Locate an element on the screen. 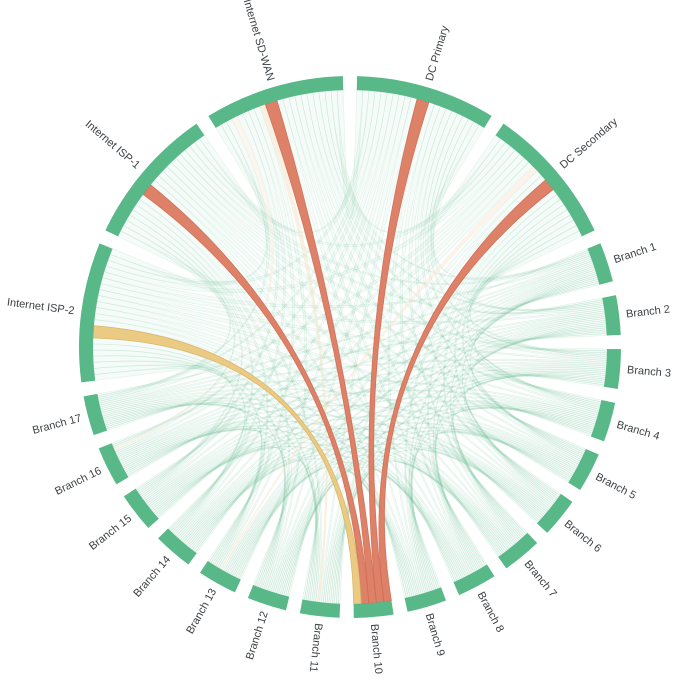  node-label-dc-secondary: DC Secondary is located at coordinates (589, 144).